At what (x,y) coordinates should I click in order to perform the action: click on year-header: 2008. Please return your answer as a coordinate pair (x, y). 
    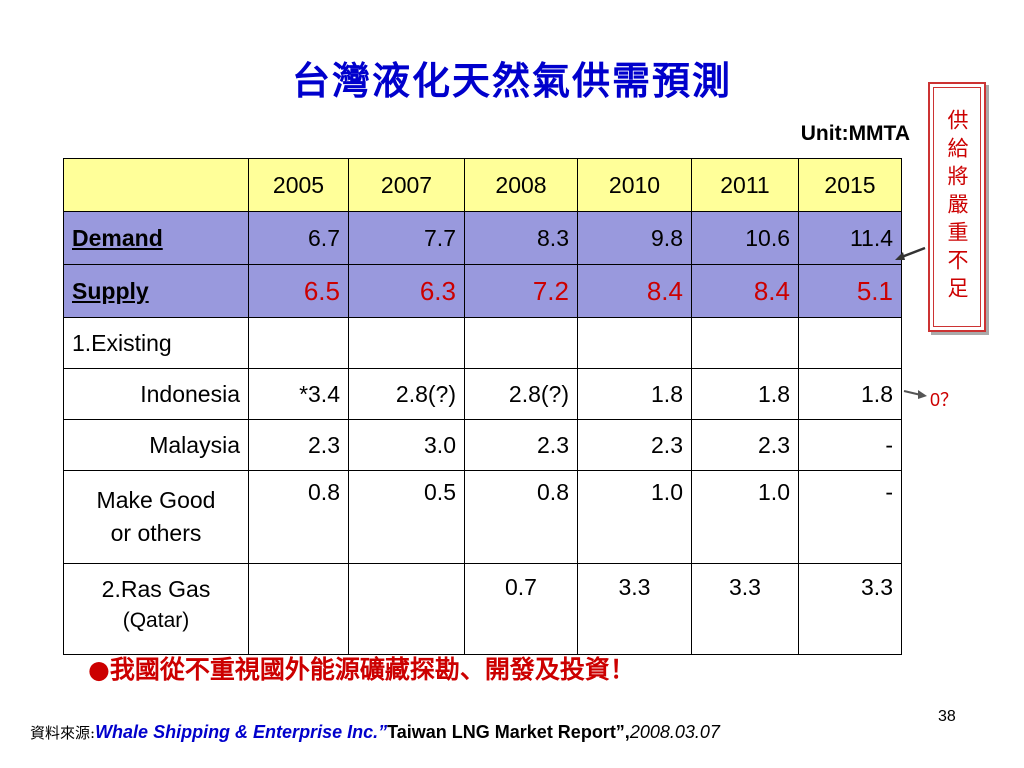
    Looking at the image, I should click on (521, 185).